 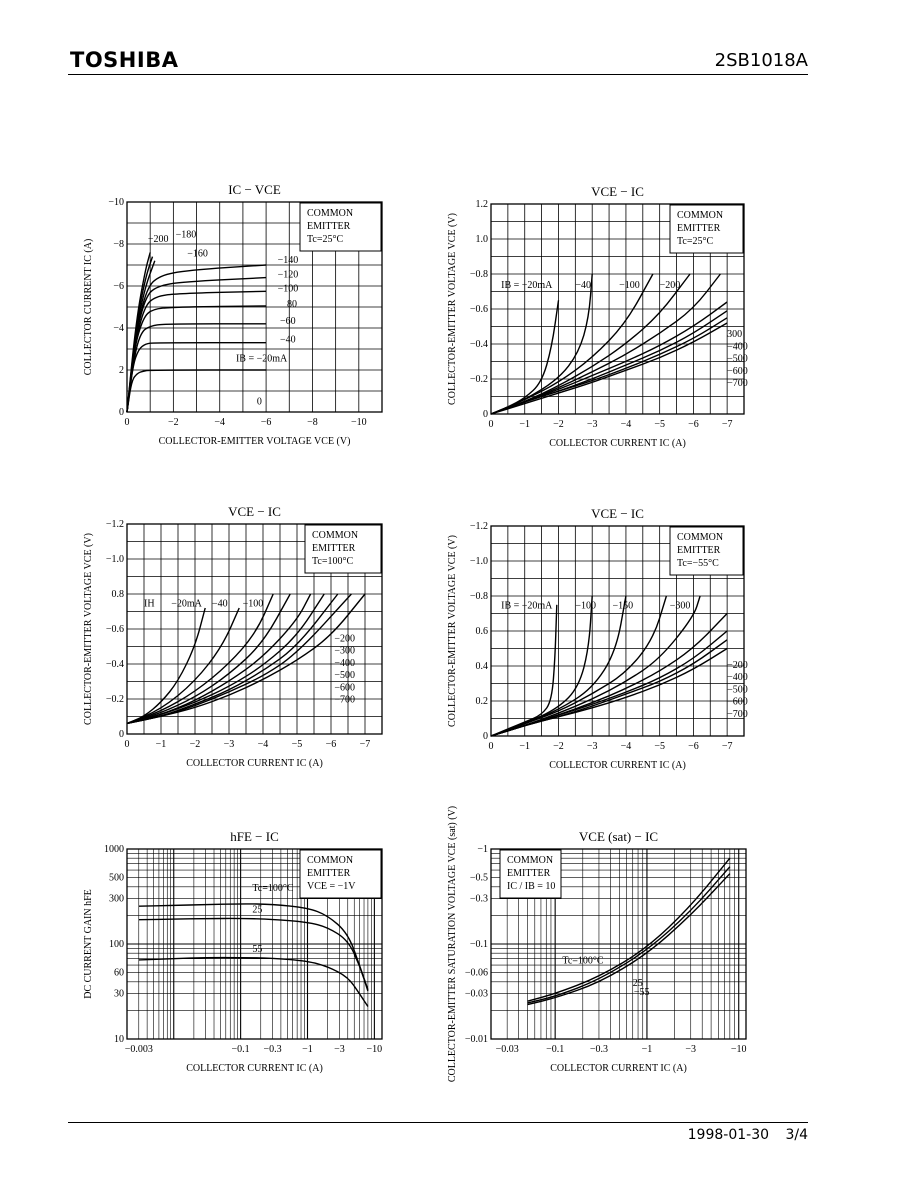 I want to click on y-tick-label: 0.2, so click(x=482, y=701).